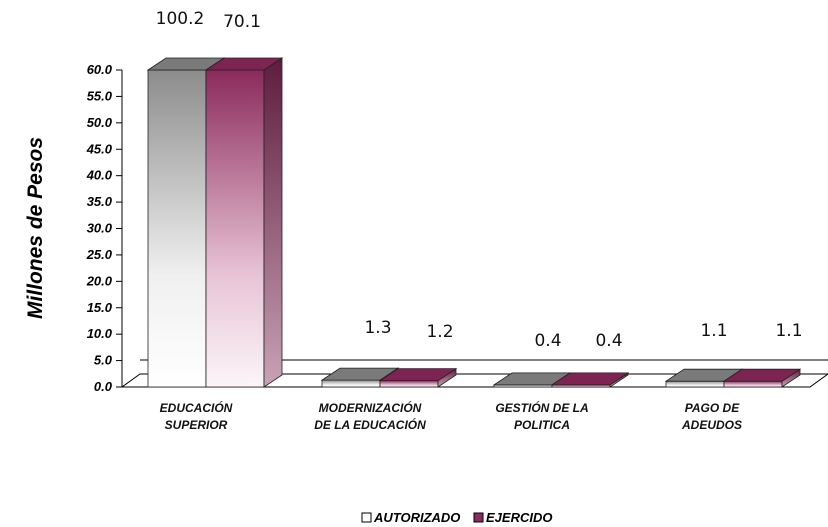 This screenshot has height=527, width=828. Describe the element at coordinates (519, 517) in the screenshot. I see `legend-label-ejercido: EJERCIDO` at that location.